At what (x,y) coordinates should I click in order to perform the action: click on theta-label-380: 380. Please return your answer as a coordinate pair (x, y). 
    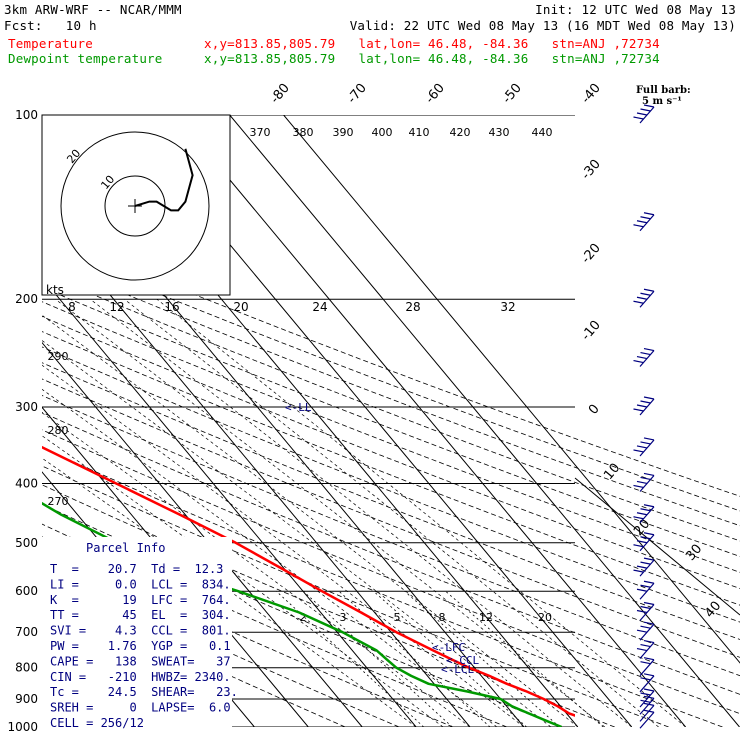
    Looking at the image, I should click on (303, 132).